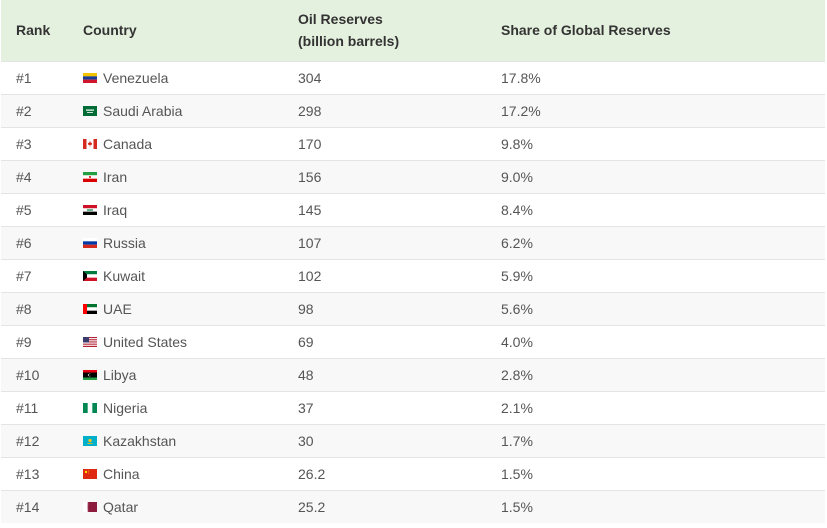  Describe the element at coordinates (90, 440) in the screenshot. I see `kazakhstan-flag-icon` at that location.